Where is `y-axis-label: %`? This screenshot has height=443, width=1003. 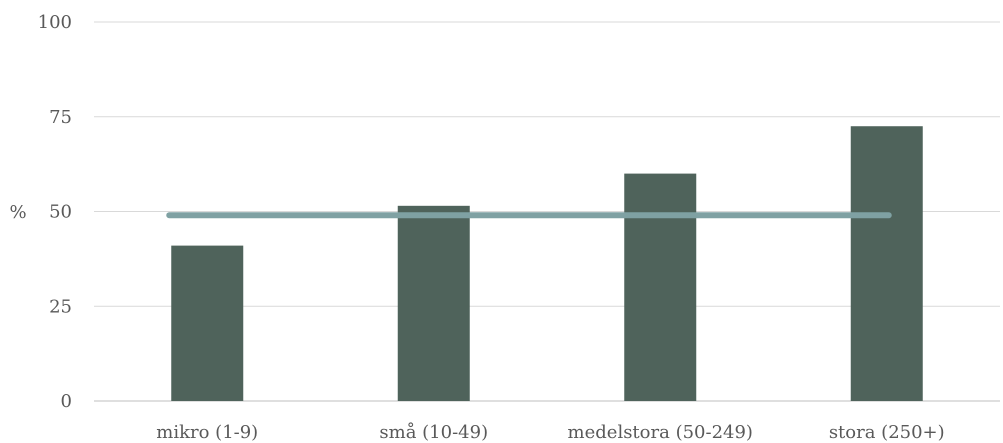
y-axis-label: % is located at coordinates (17, 212).